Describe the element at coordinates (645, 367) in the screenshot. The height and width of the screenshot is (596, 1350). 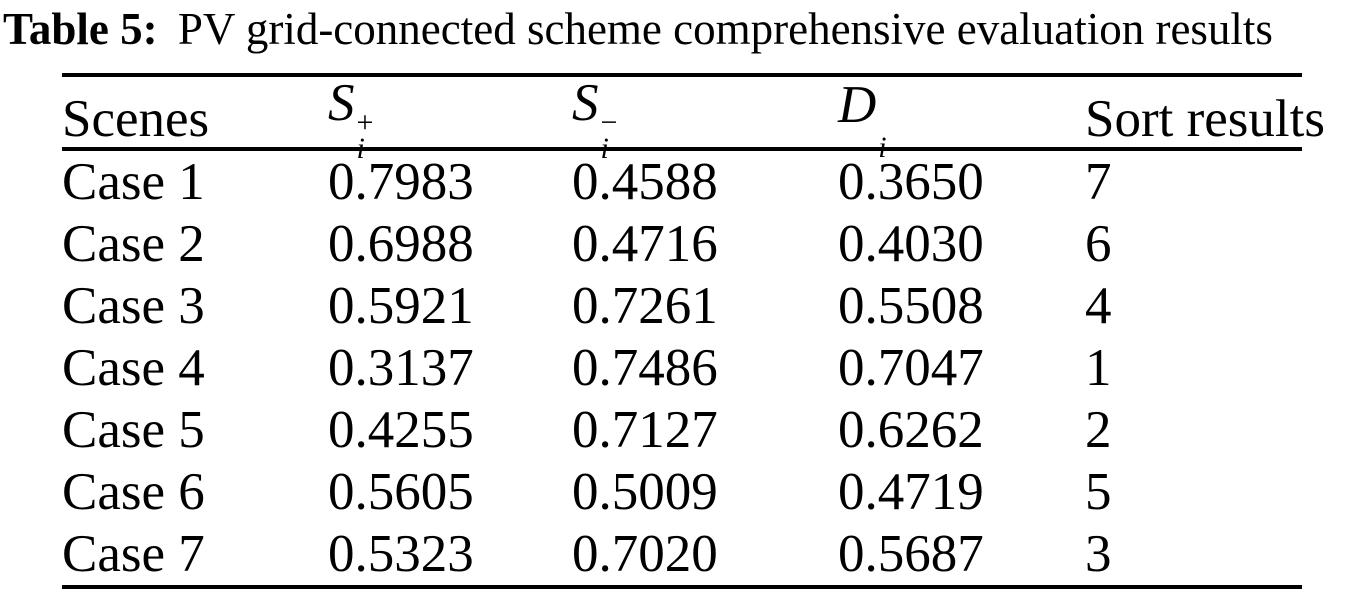
I see `cell-s-minus: 0.7486` at that location.